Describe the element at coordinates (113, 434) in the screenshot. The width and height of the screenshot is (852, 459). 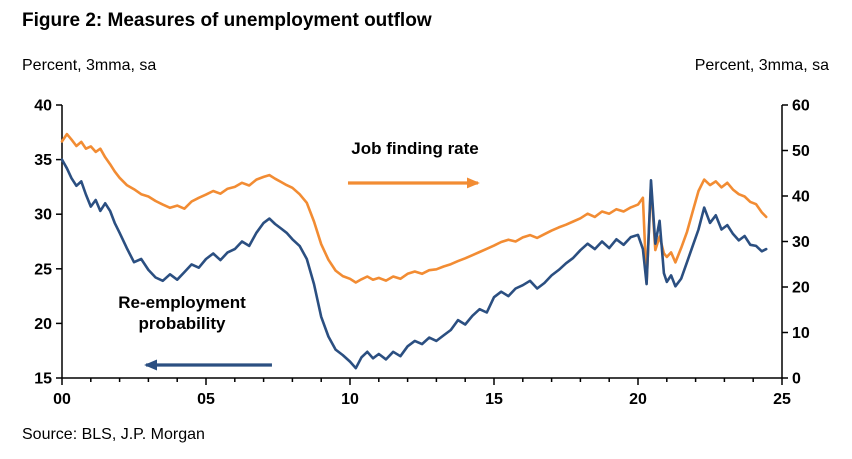
I see `source-text: Source: BLS, J.P. Morgan` at that location.